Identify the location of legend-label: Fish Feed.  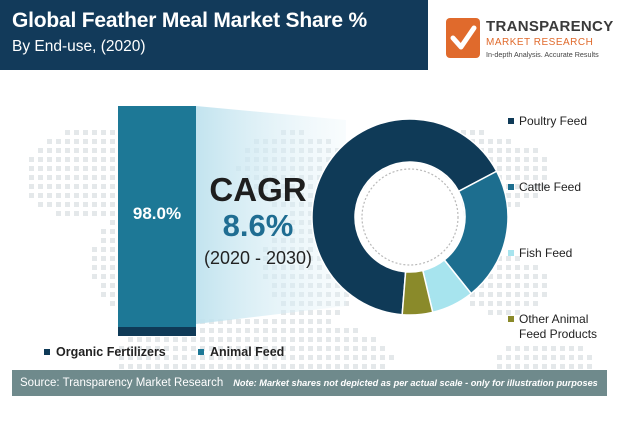
(546, 253).